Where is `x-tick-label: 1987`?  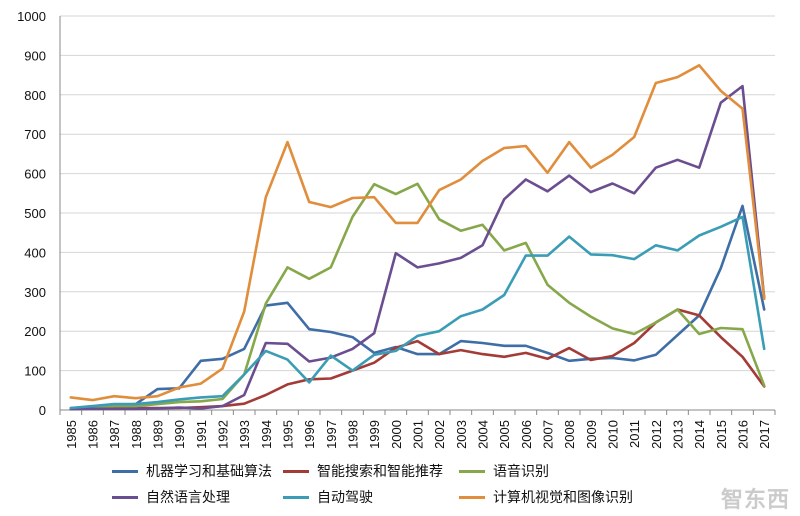
x-tick-label: 1987 is located at coordinates (114, 434).